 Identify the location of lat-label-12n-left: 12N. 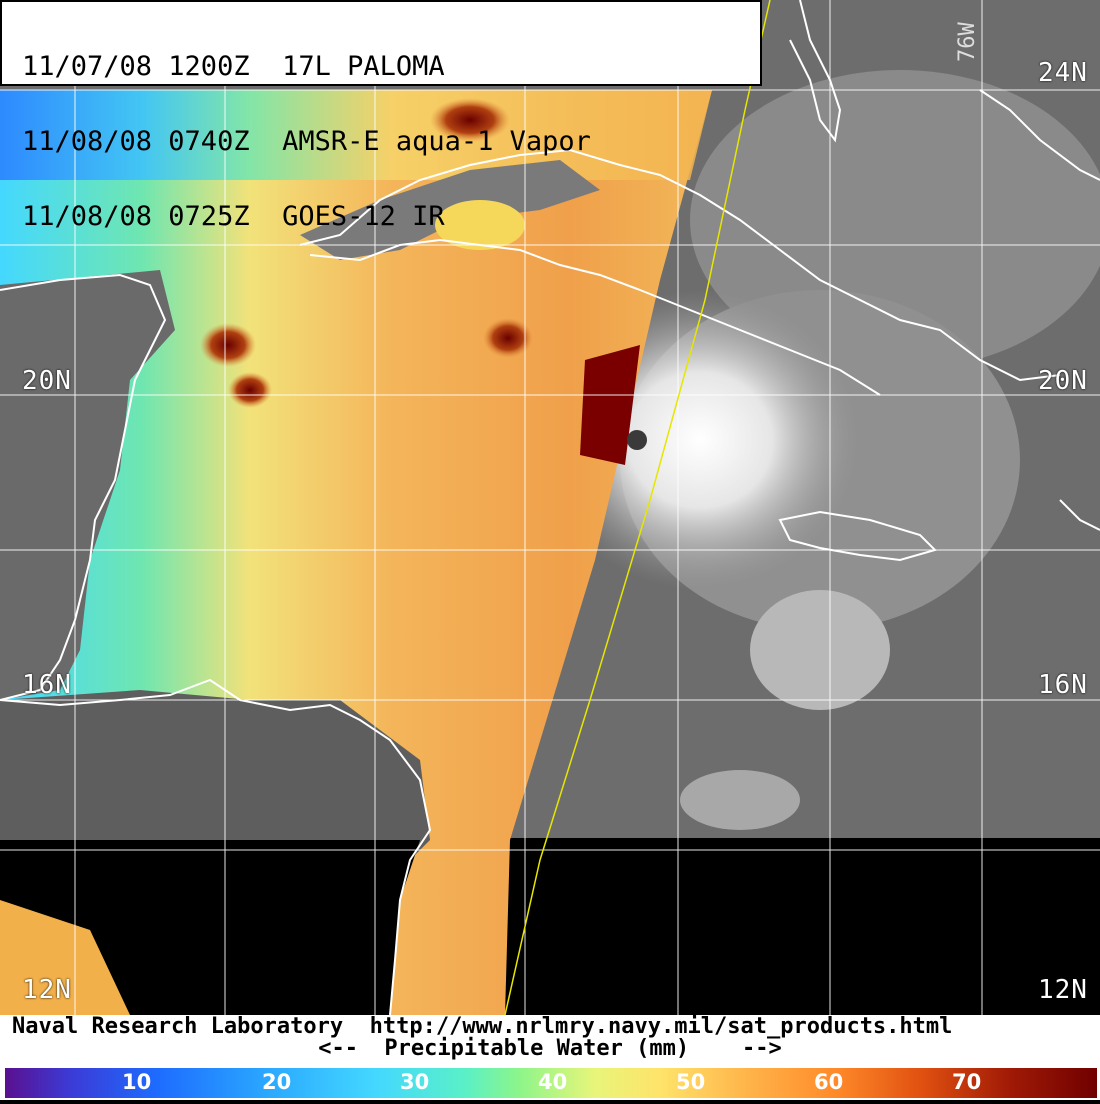
(47, 990).